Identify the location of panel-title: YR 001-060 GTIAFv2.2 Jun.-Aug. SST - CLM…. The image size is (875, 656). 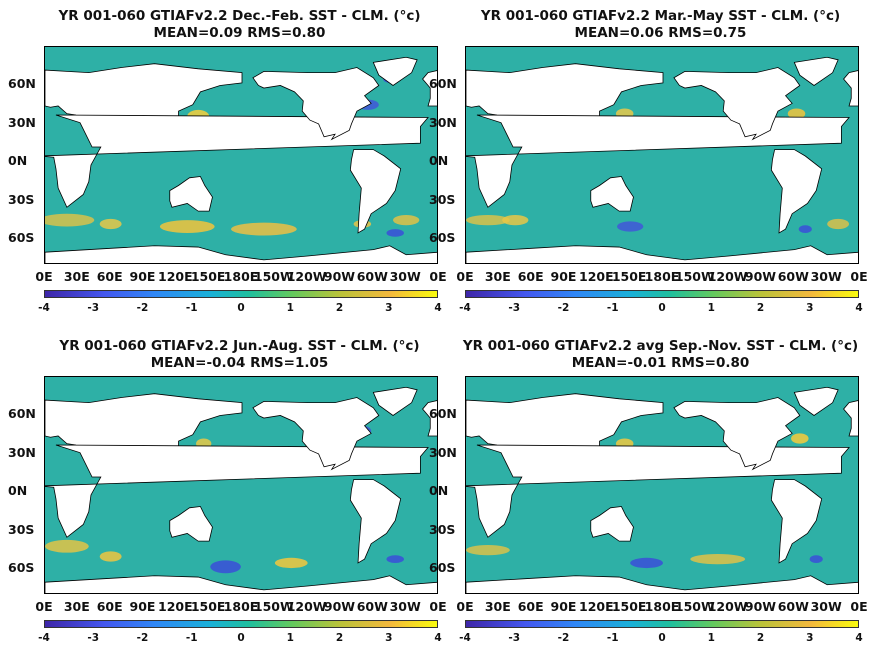
(239, 346).